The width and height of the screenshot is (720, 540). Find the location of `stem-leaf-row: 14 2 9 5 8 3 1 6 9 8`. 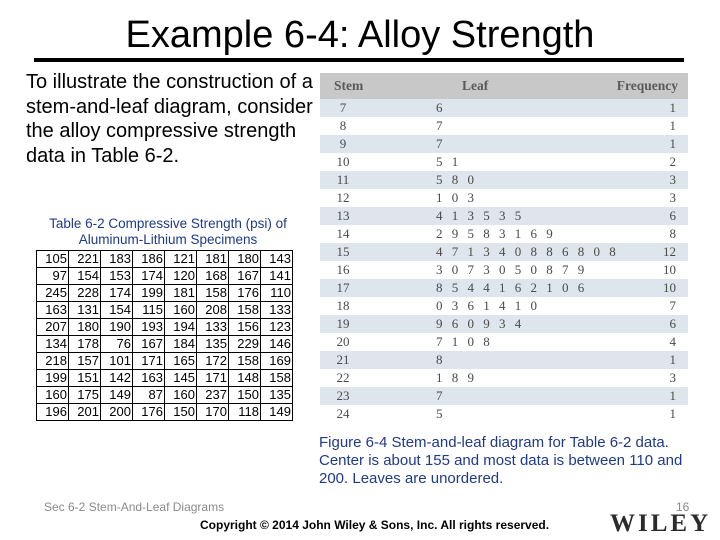

stem-leaf-row: 14 2 9 5 8 3 1 6 9 8 is located at coordinates (504, 234).